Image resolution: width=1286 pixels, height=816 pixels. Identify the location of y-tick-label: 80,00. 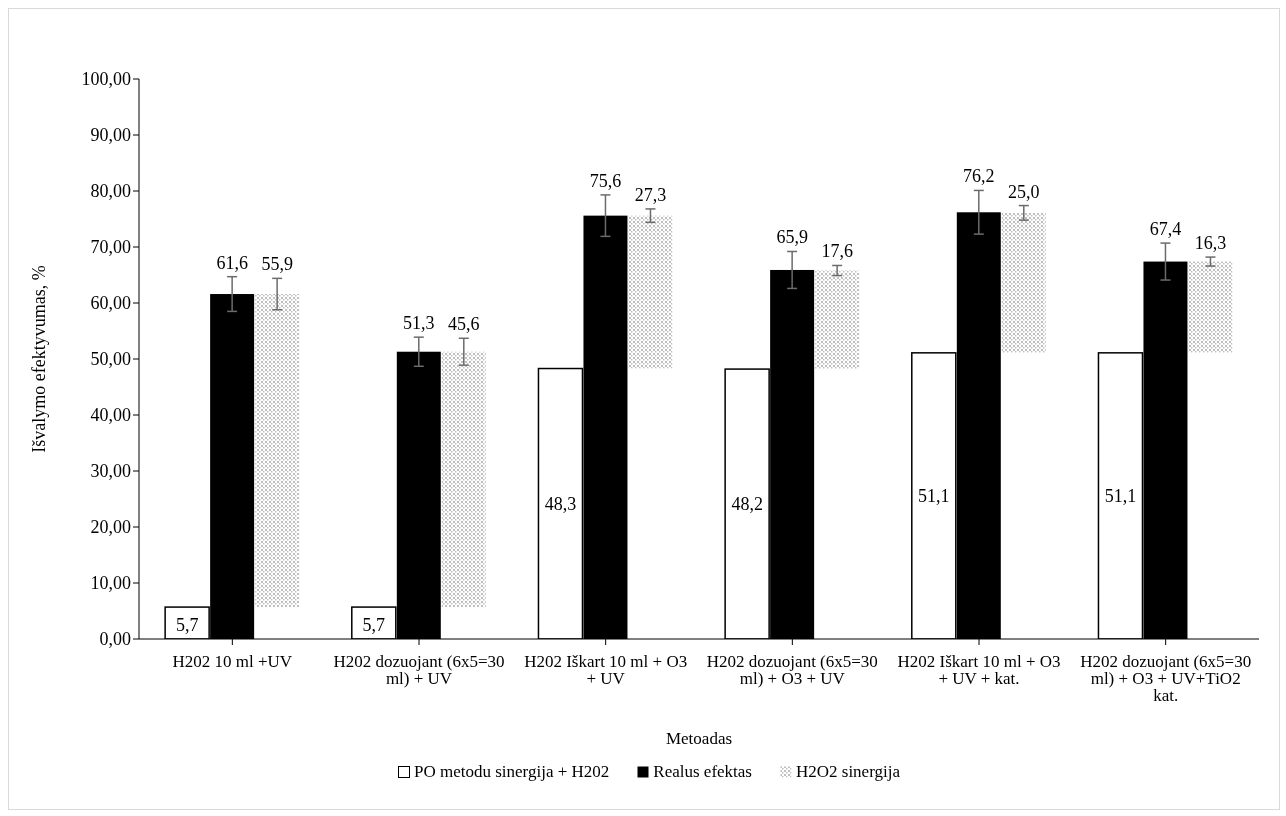
(110, 191).